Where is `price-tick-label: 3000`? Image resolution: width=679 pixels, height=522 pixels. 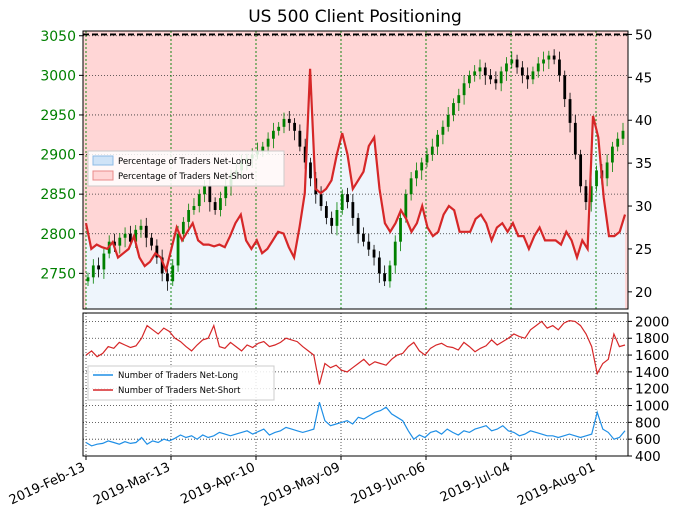
price-tick-label: 3000 is located at coordinates (58, 76).